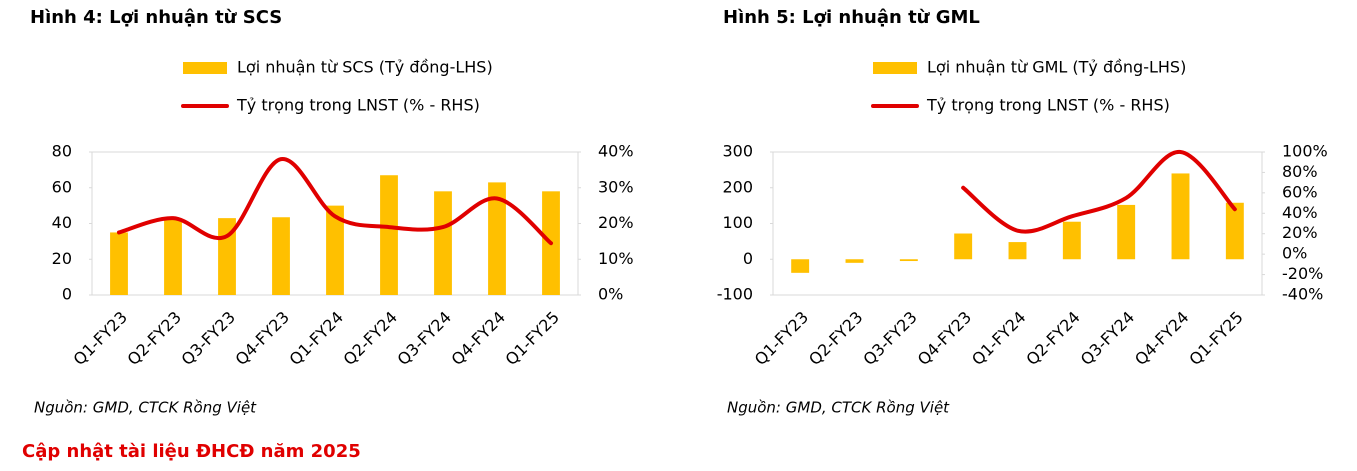 The height and width of the screenshot is (471, 1357). Describe the element at coordinates (62, 186) in the screenshot. I see `y-tick-label: 60` at that location.